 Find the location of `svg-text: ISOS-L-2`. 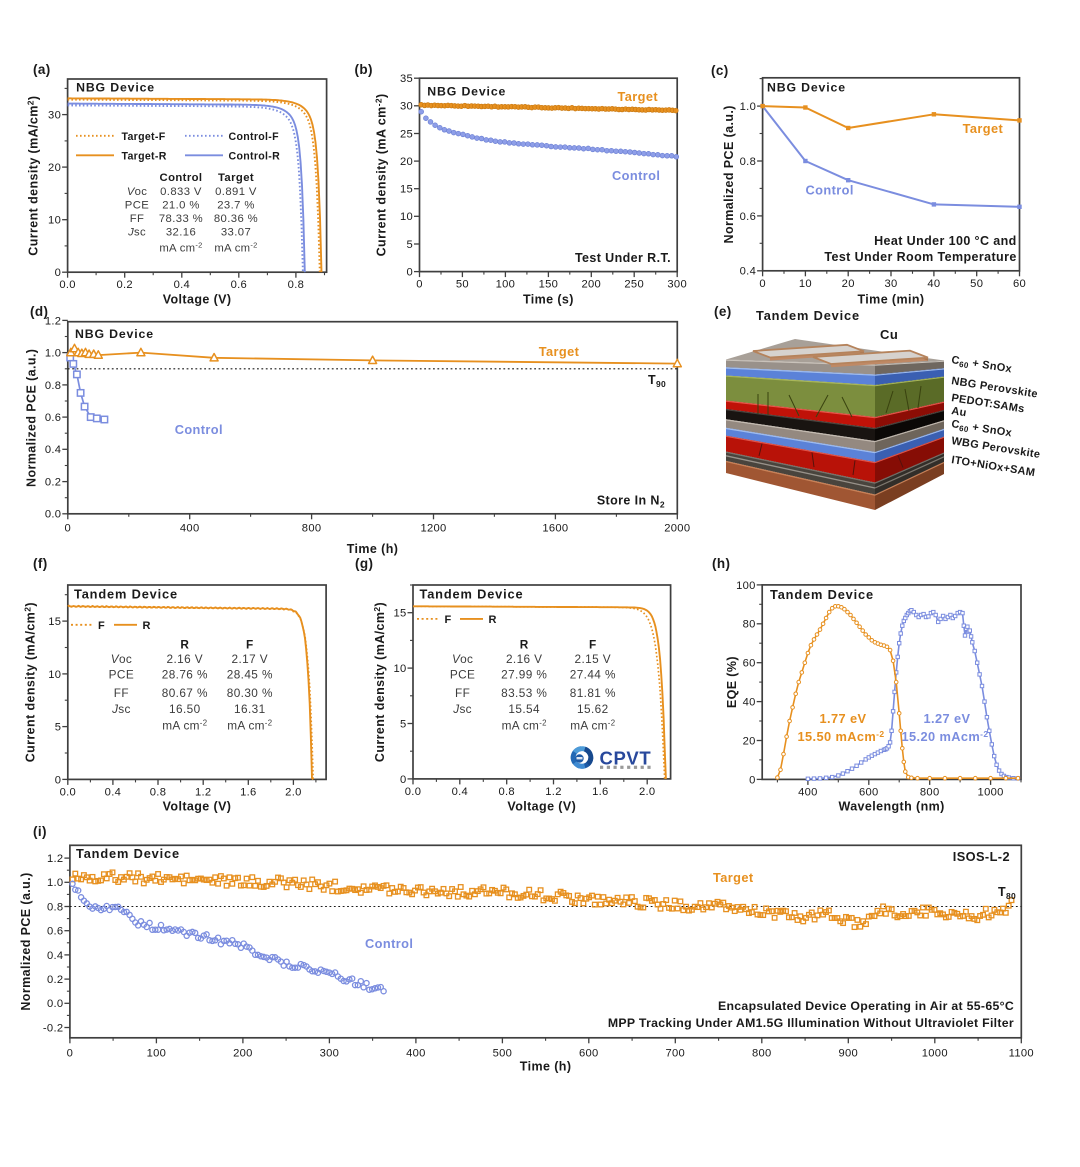

svg-text: ISOS-L-2 is located at coordinates (981, 856).